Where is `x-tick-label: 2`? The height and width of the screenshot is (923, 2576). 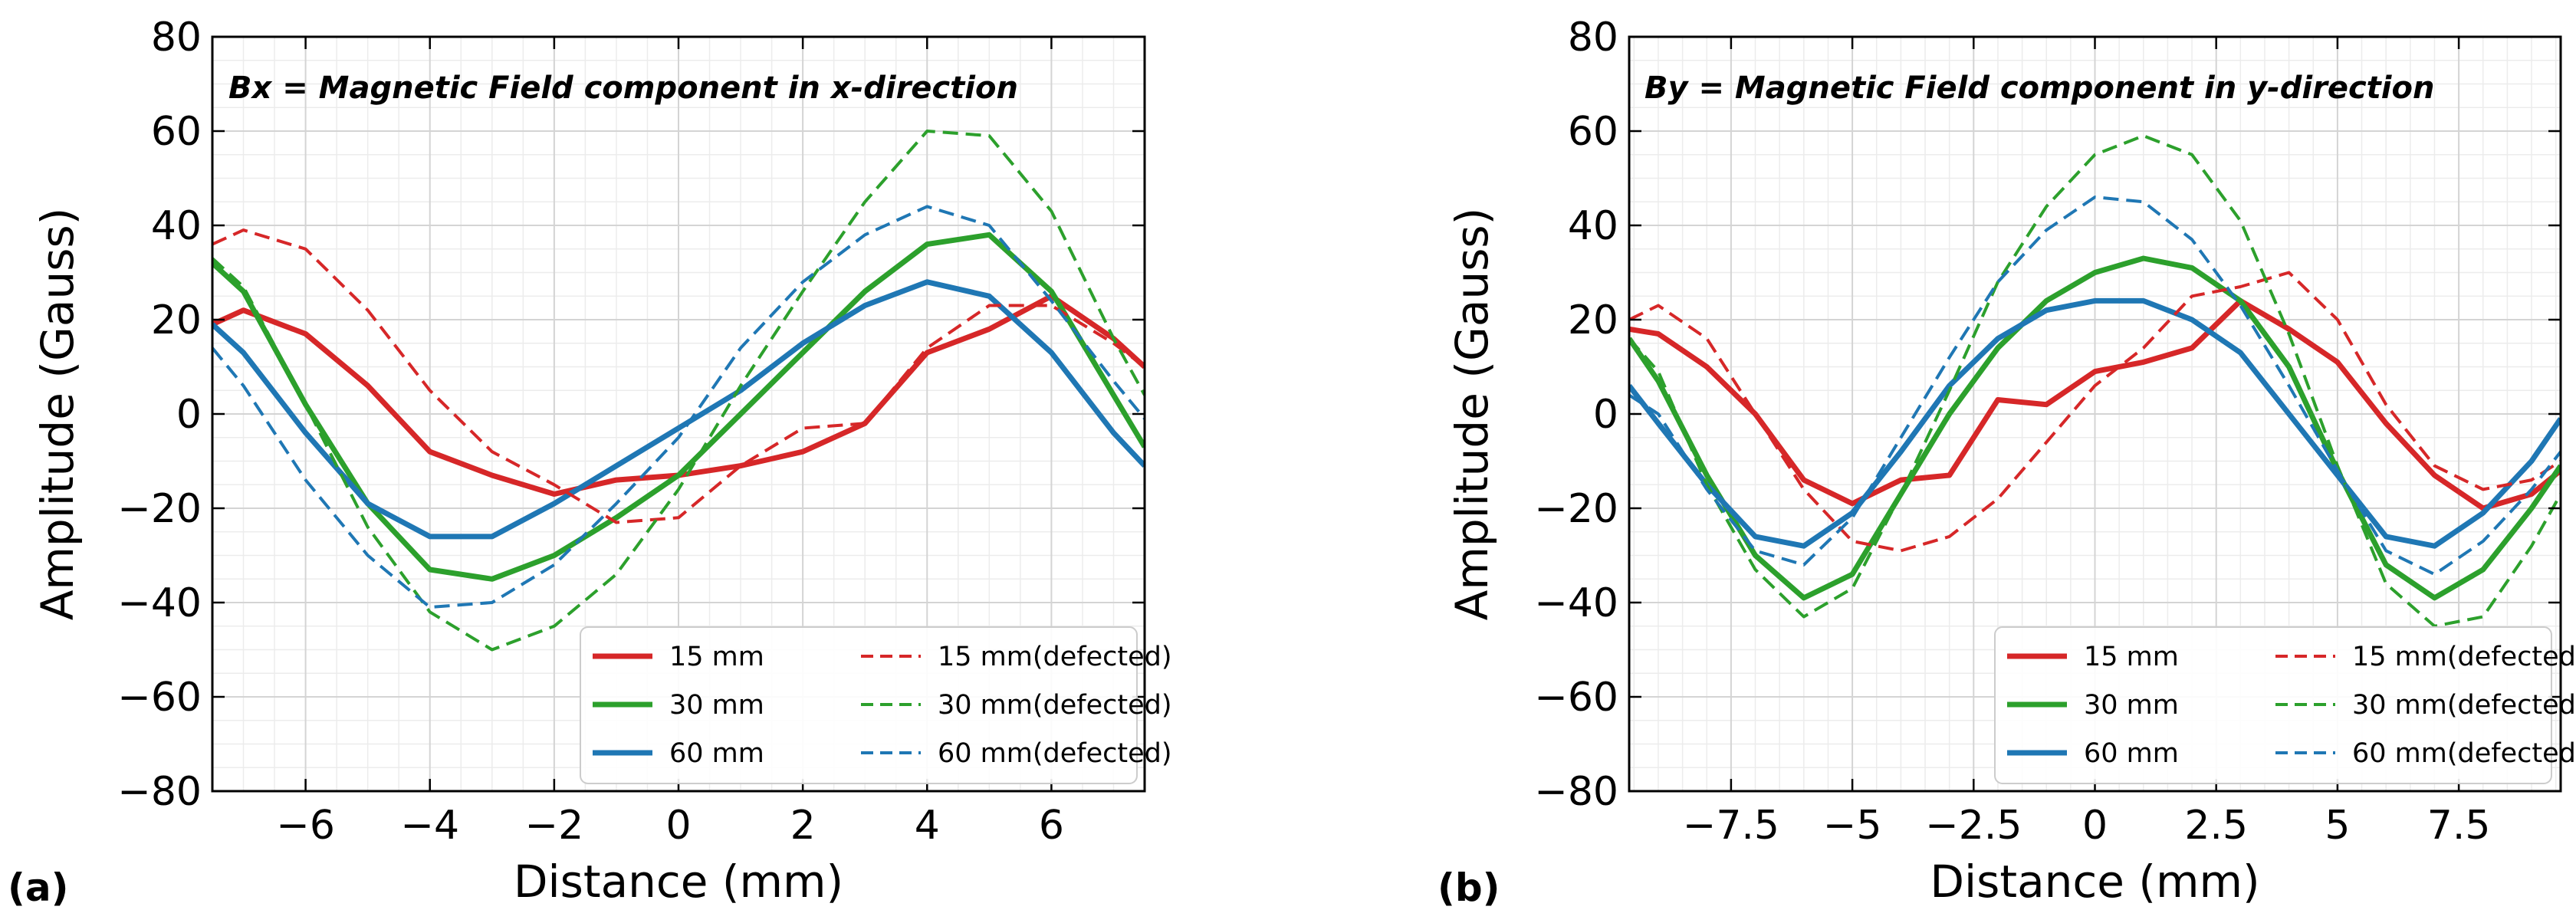
x-tick-label: 2 is located at coordinates (803, 826).